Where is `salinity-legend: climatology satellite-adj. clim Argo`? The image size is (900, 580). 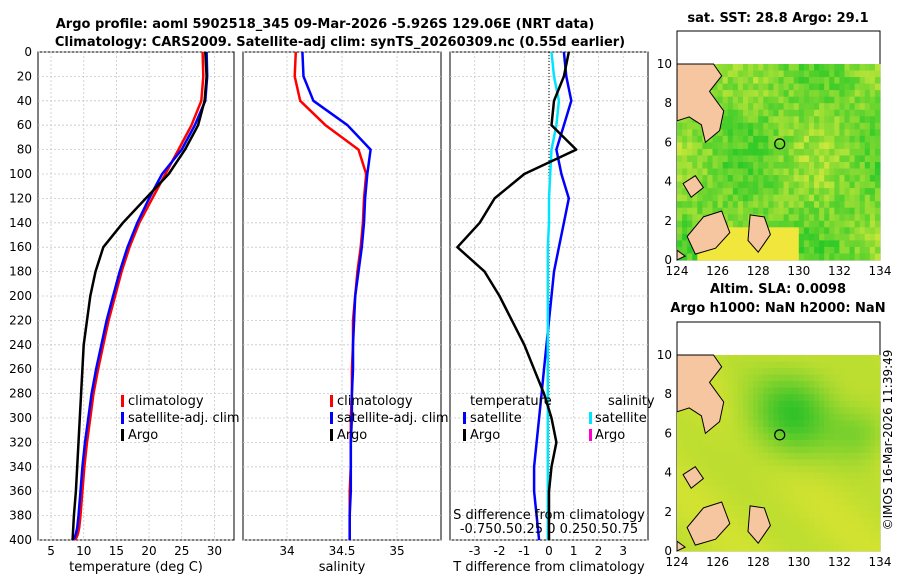 salinity-legend: climatology satellite-adj. clim Argo is located at coordinates (389, 418).